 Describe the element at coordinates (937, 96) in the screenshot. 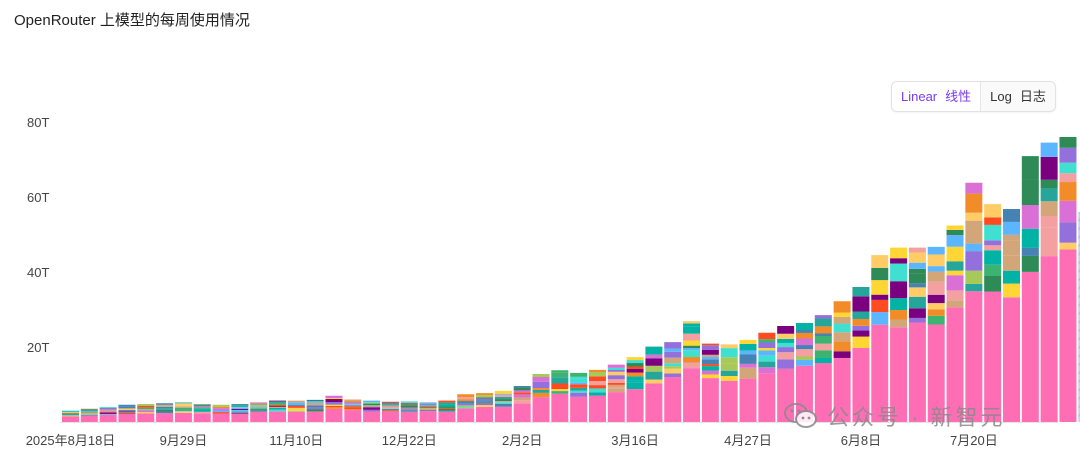

I see `linear-scale-button: Linear 线性` at that location.